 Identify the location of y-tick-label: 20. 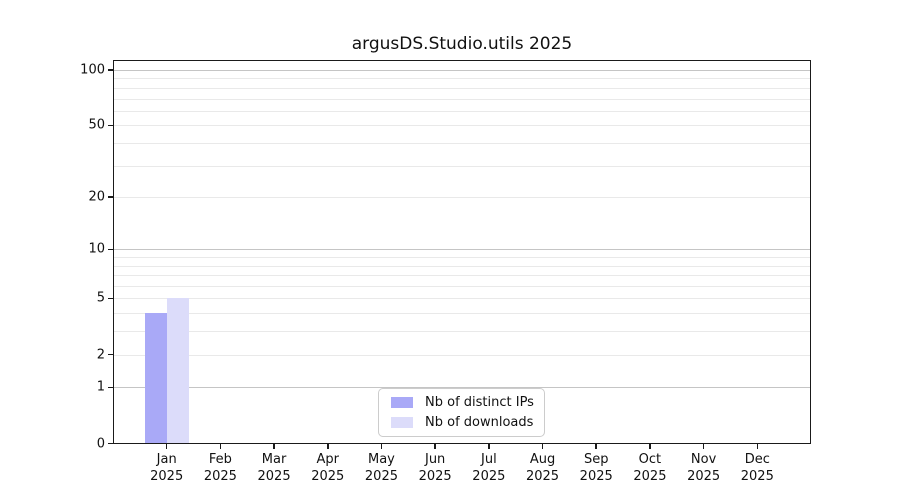
(96, 197).